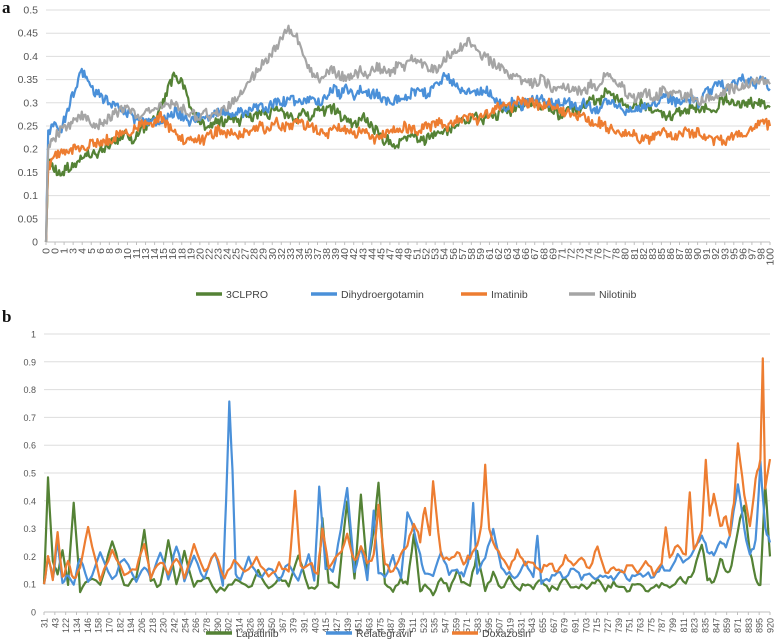  I want to click on x-tick-label: 883, so click(749, 625).